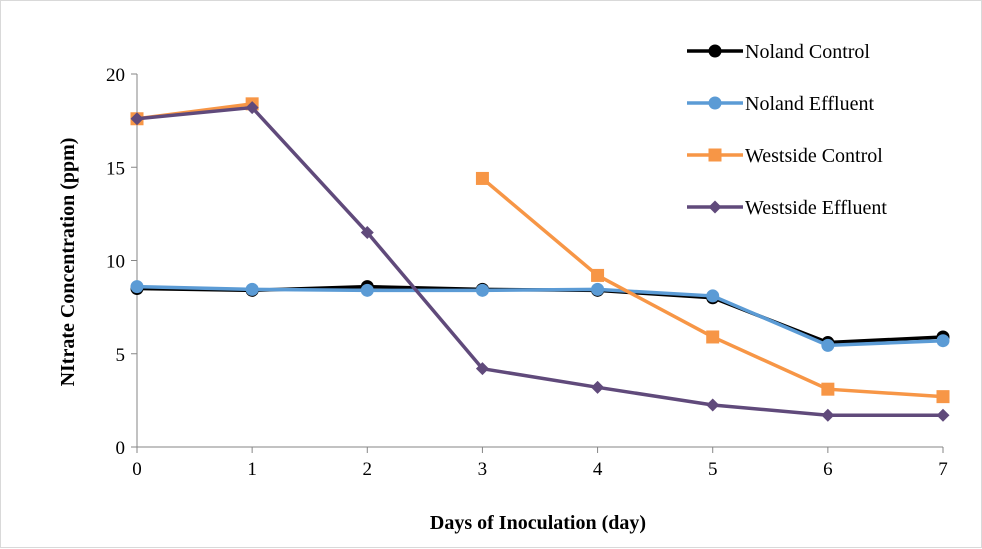  I want to click on y-tick-label: 10, so click(115, 262).